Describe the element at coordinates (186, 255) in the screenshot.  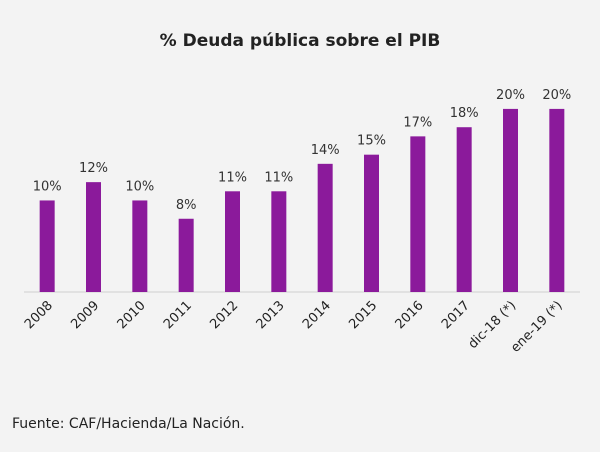
I see `bar-2011` at that location.